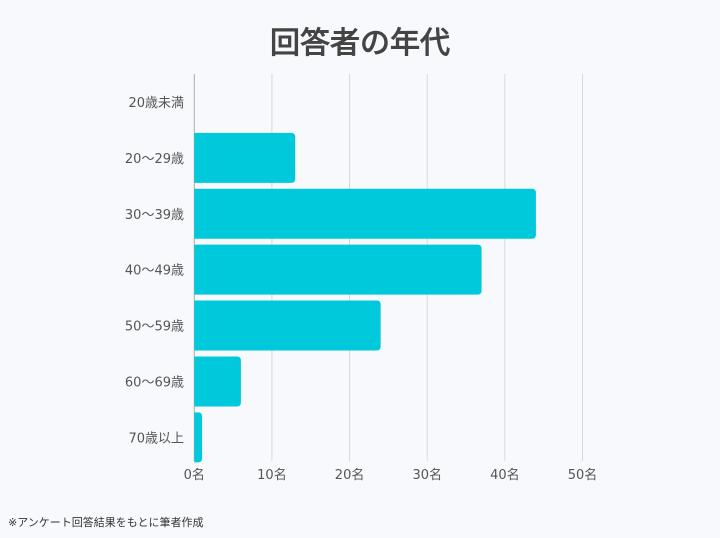  What do you see at coordinates (194, 475) in the screenshot?
I see `x-tick-label: 0名` at bounding box center [194, 475].